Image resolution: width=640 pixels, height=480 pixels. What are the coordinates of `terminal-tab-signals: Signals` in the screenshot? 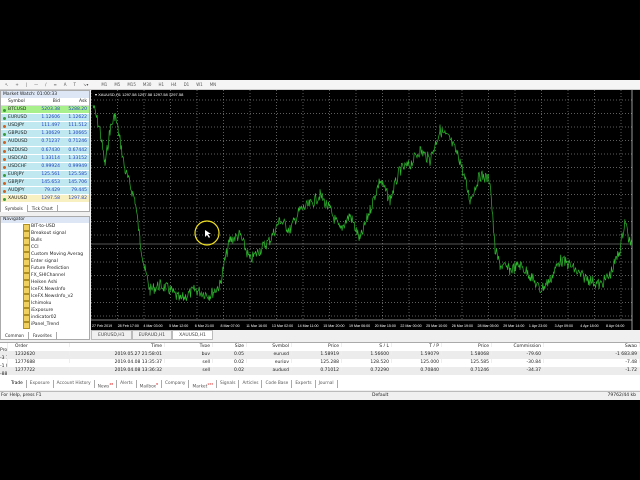 It's located at (228, 384).